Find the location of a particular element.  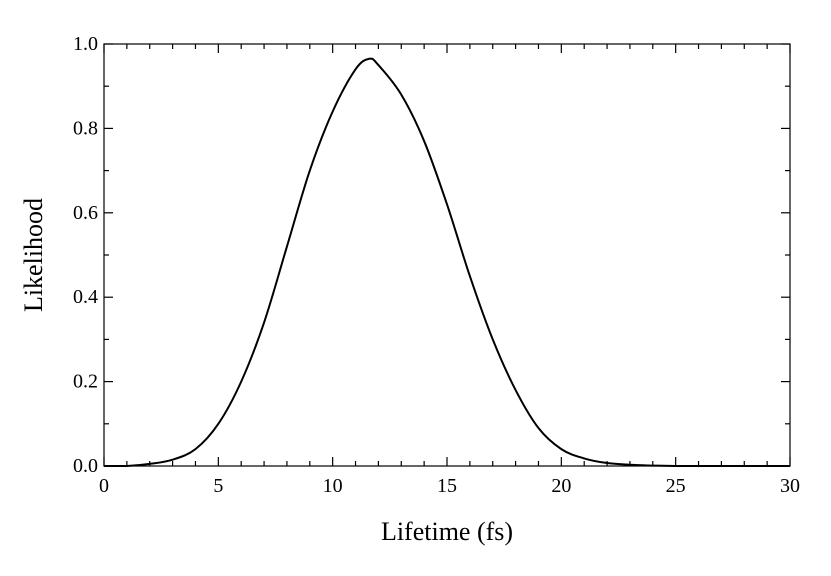

x-tick-label: 15 is located at coordinates (447, 486).